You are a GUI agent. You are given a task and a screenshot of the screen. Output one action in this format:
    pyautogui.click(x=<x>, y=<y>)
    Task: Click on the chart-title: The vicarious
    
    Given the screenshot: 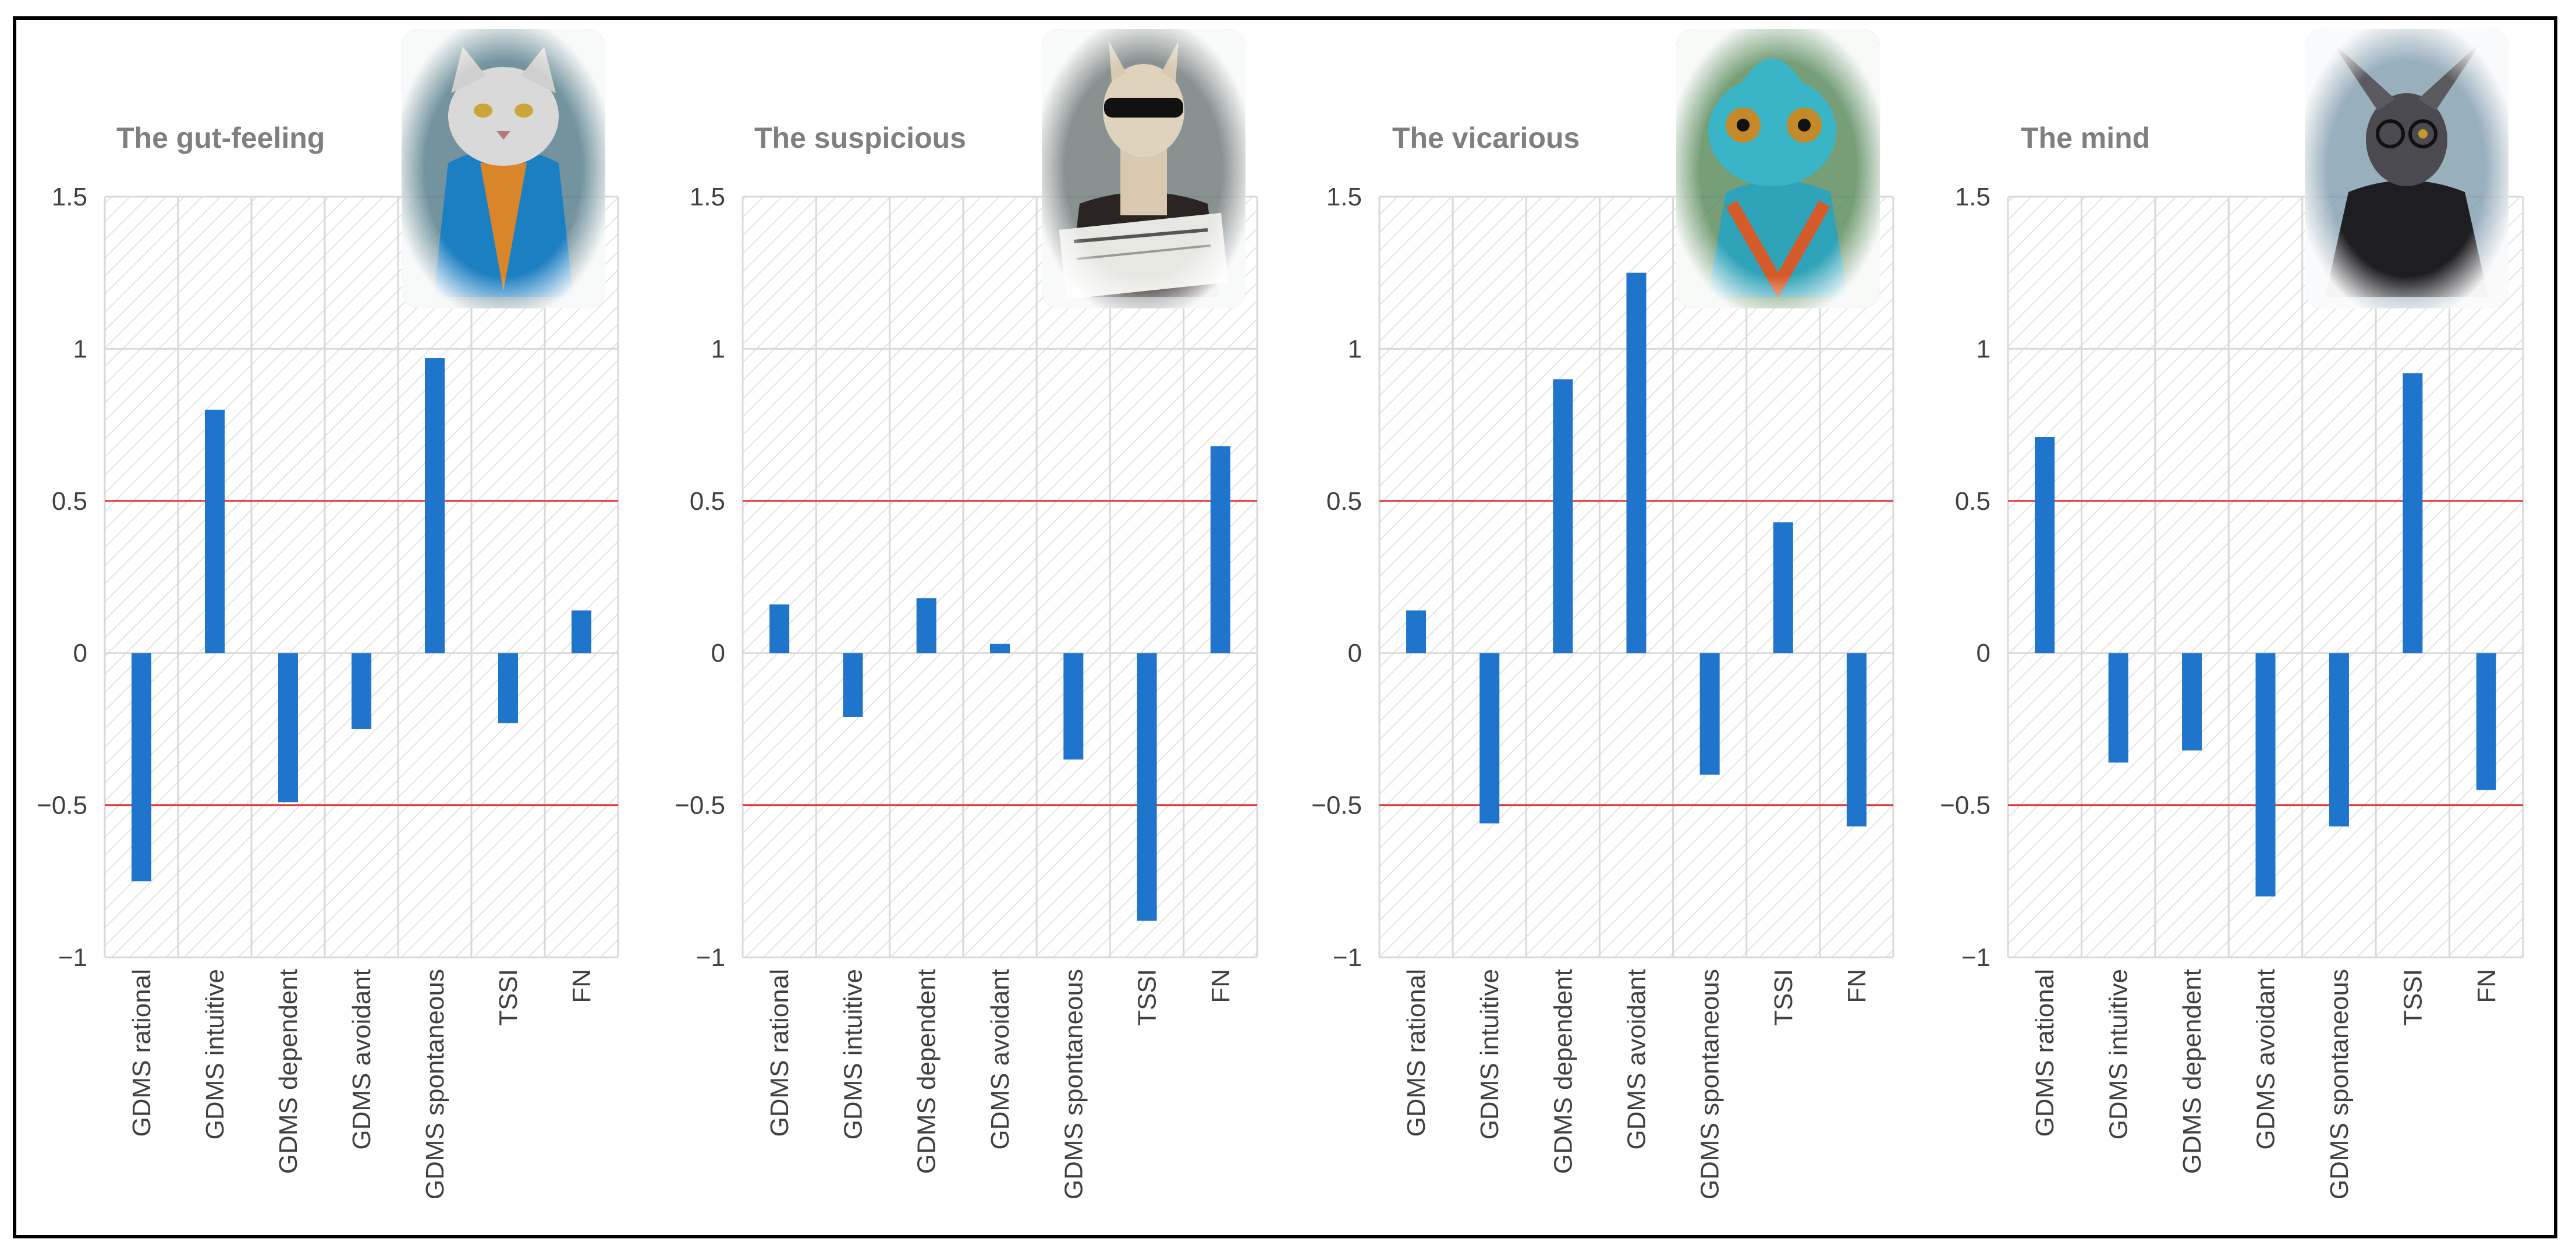 What is the action you would take?
    pyautogui.click(x=1486, y=138)
    